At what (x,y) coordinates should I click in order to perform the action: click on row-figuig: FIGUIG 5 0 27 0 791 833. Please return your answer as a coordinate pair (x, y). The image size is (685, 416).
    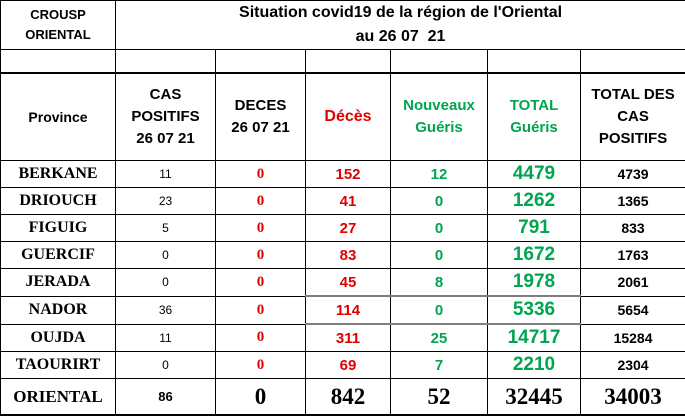
    Looking at the image, I should click on (343, 228).